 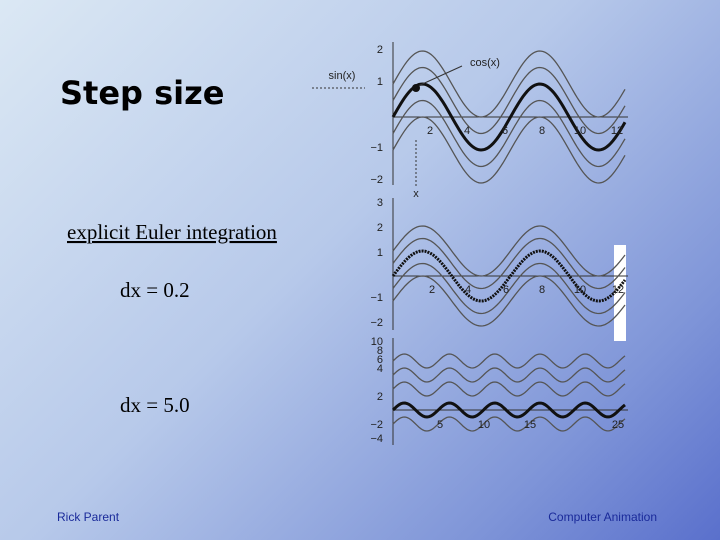 I want to click on y-tick-label: 8, so click(x=380, y=351).